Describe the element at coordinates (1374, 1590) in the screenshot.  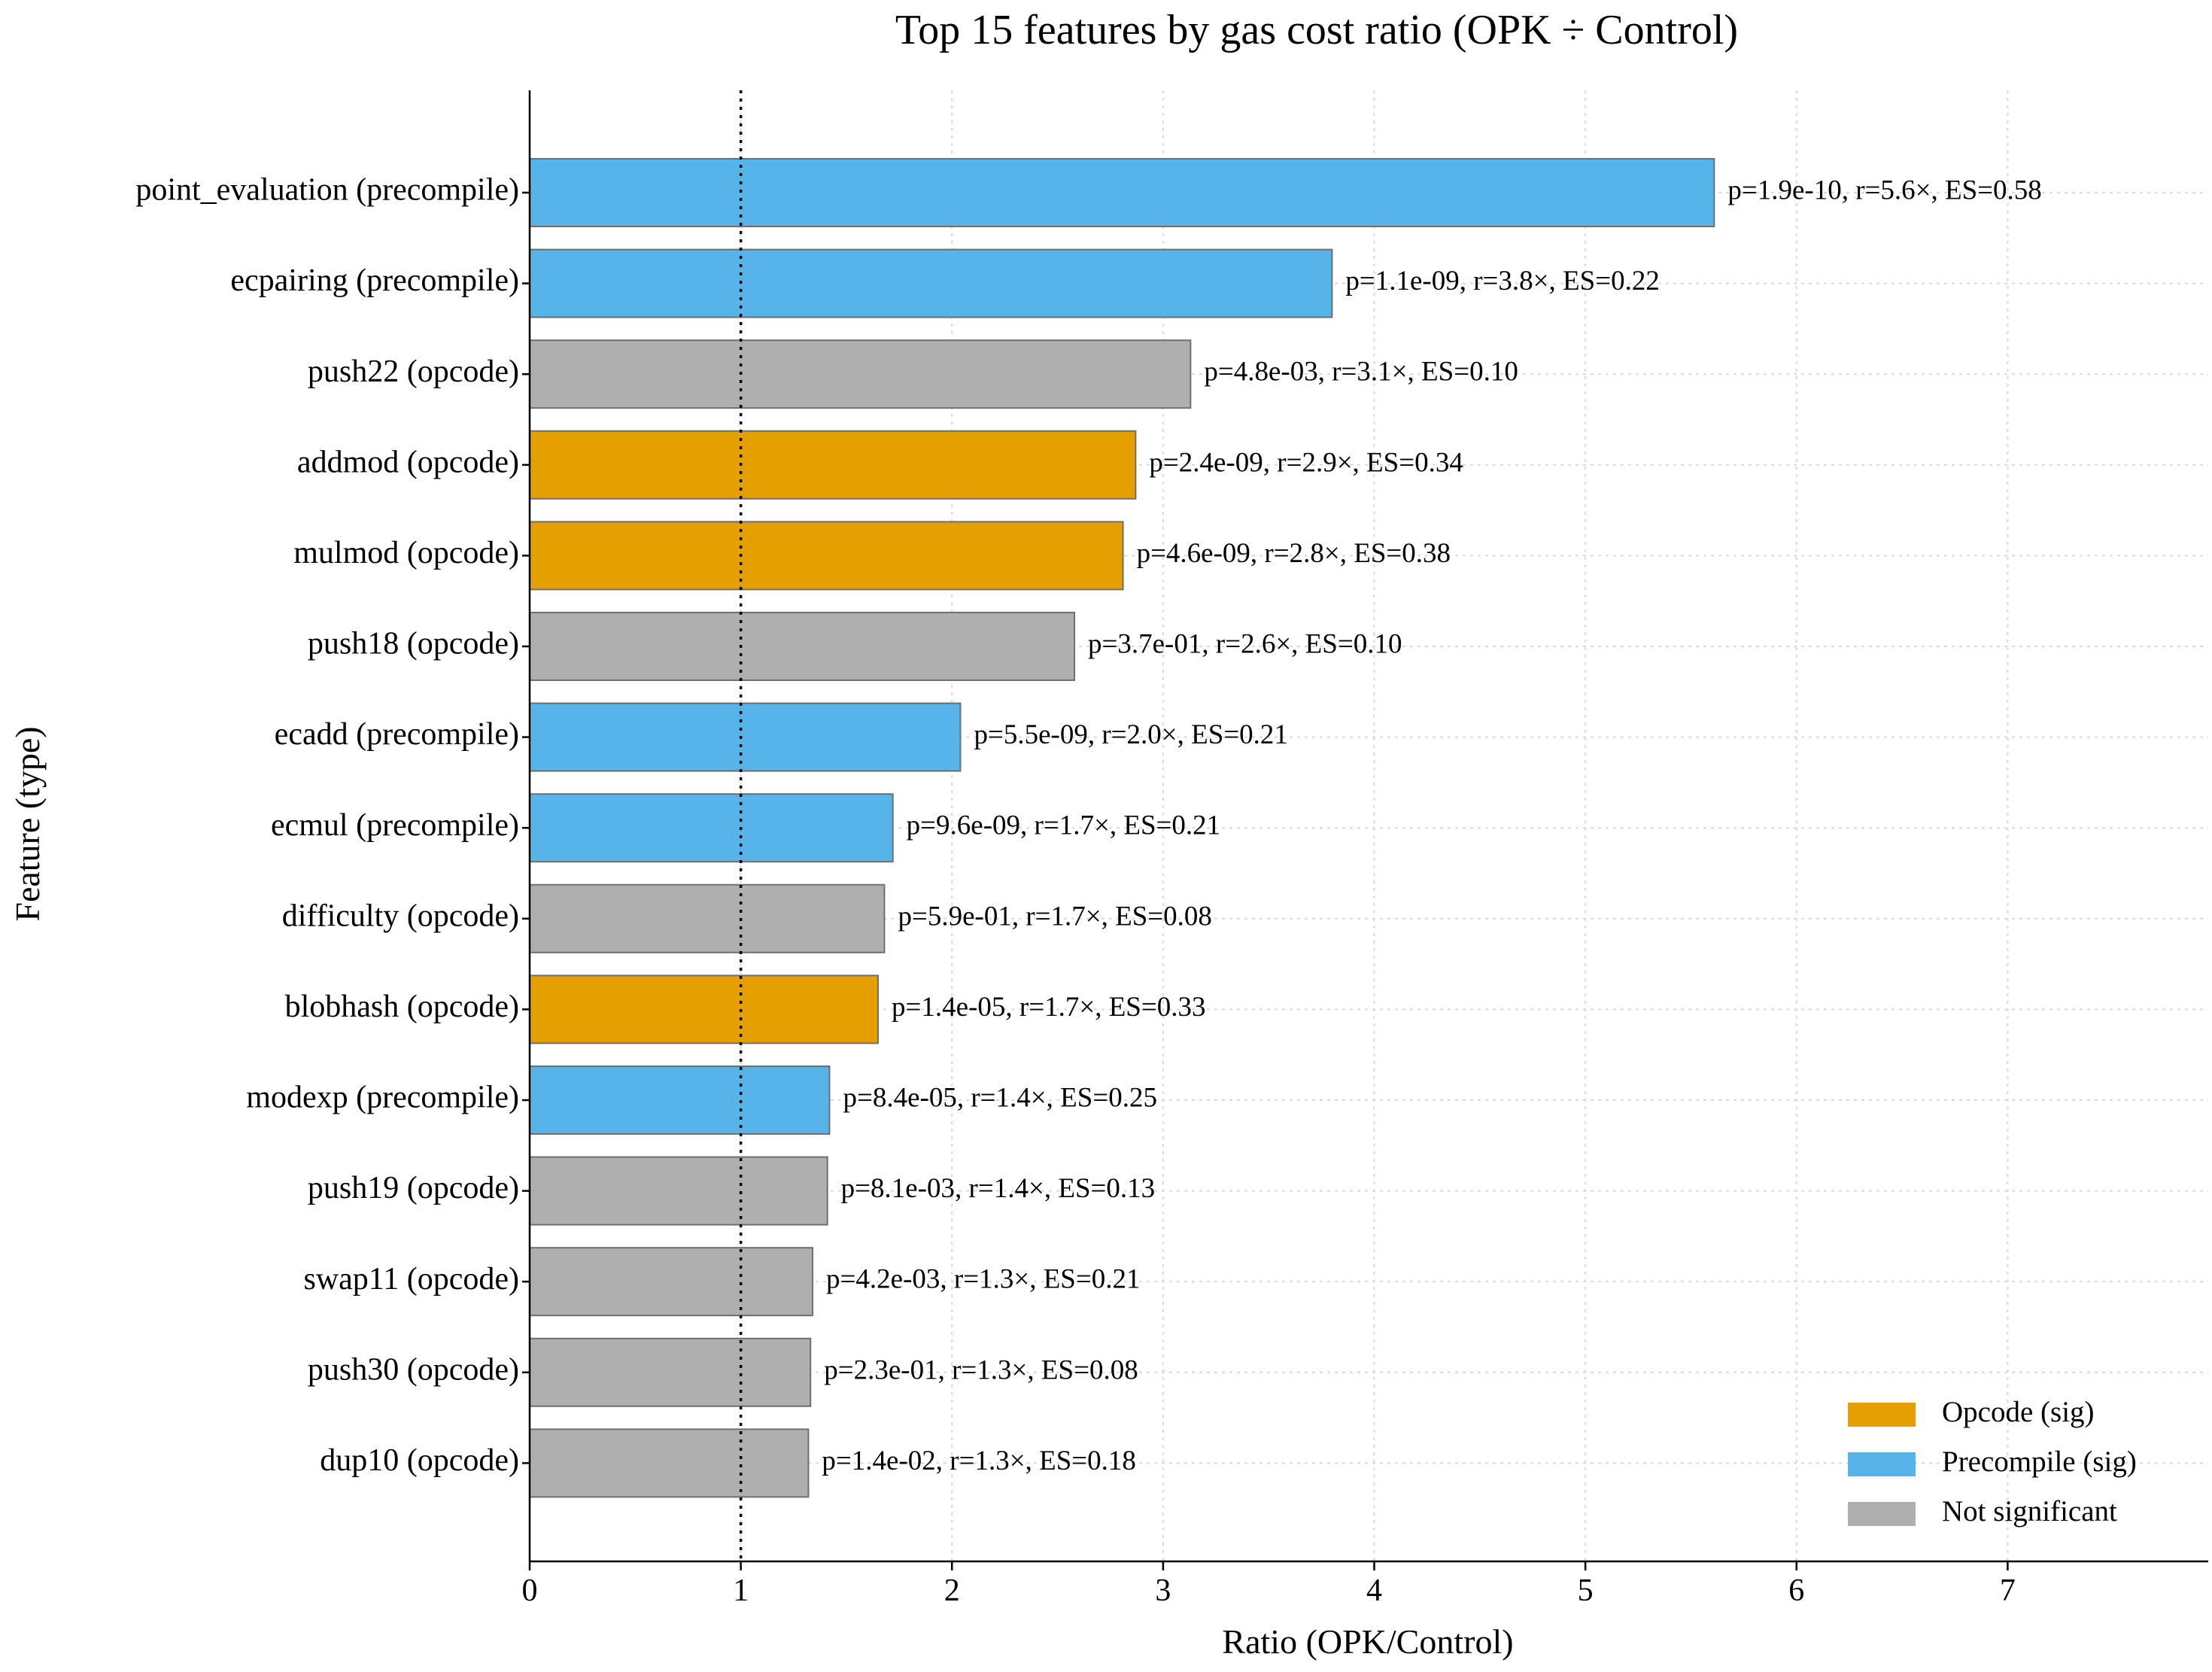
I see `x-tick-label-4: 4` at that location.